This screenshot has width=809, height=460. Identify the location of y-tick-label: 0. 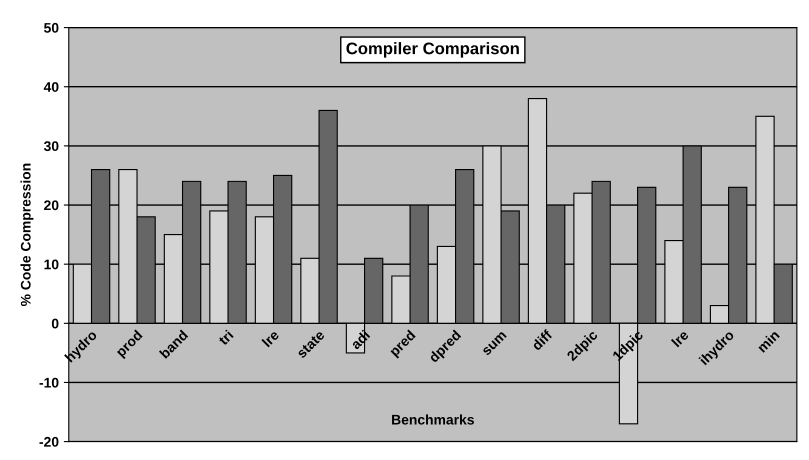
(55, 323).